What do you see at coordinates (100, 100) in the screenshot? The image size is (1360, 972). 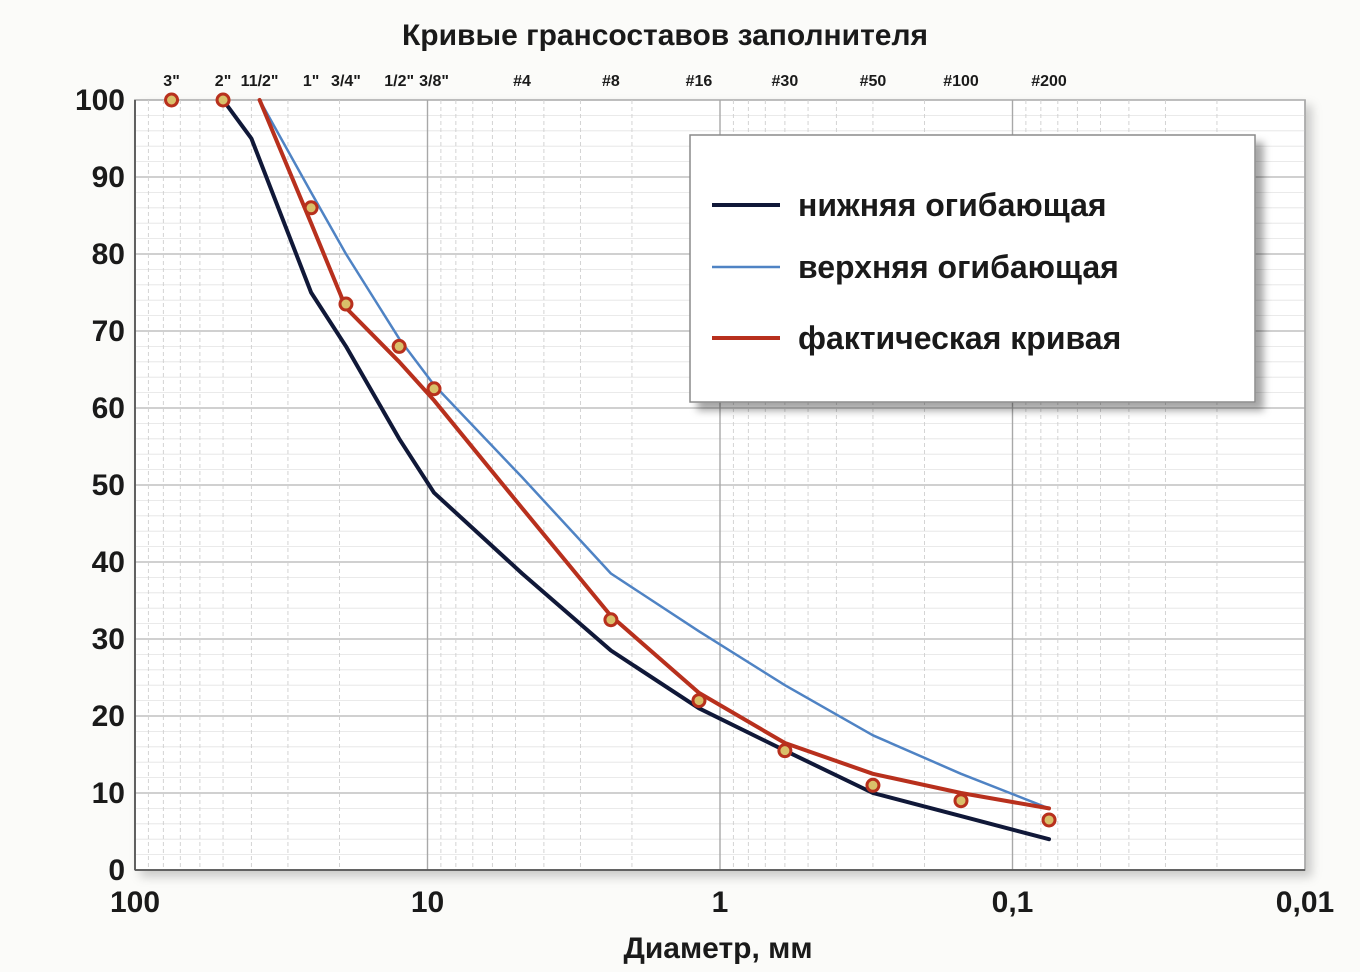 I see `y-tick-label: 100` at bounding box center [100, 100].